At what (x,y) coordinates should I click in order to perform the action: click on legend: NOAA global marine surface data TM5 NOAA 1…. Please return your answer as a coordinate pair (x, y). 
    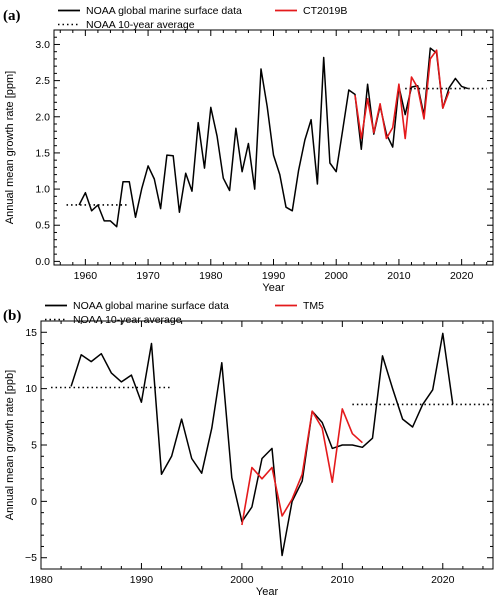
    Looking at the image, I should click on (184, 313).